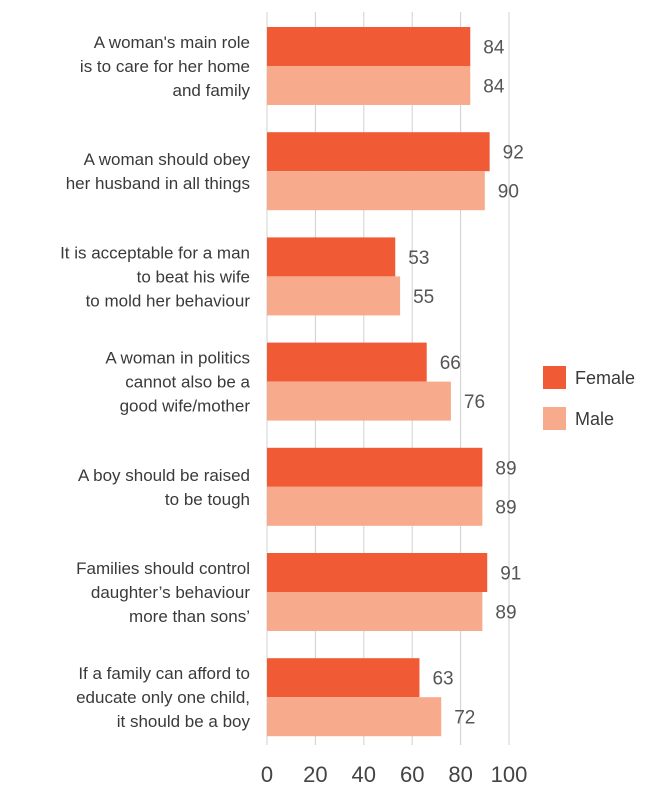 This screenshot has width=647, height=790. What do you see at coordinates (513, 153) in the screenshot?
I see `data-label: 92` at bounding box center [513, 153].